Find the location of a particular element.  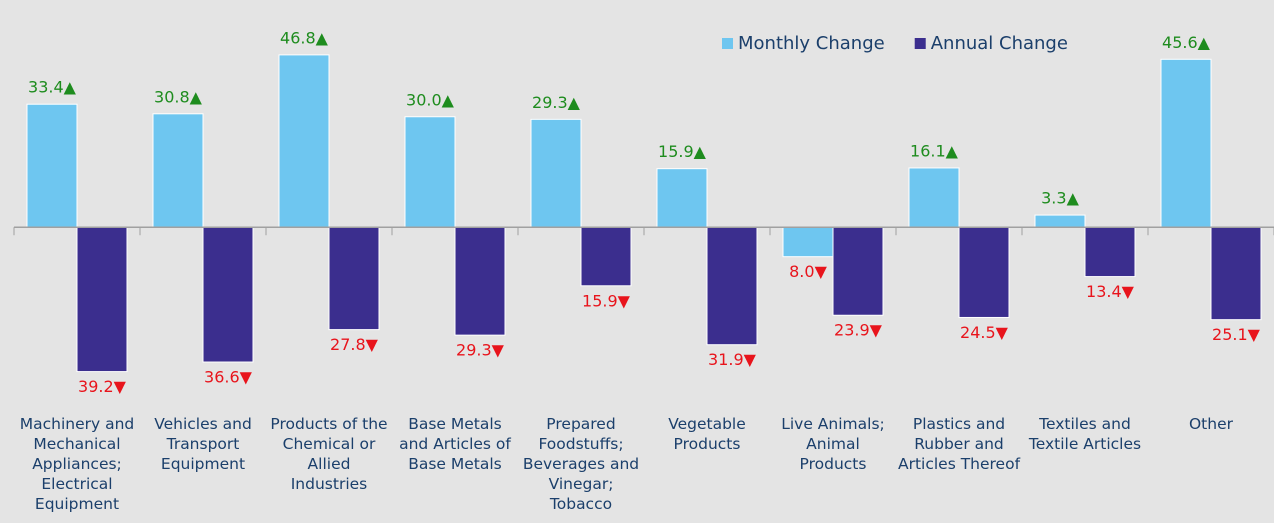

x-tick-label: Other is located at coordinates (1210, 424).